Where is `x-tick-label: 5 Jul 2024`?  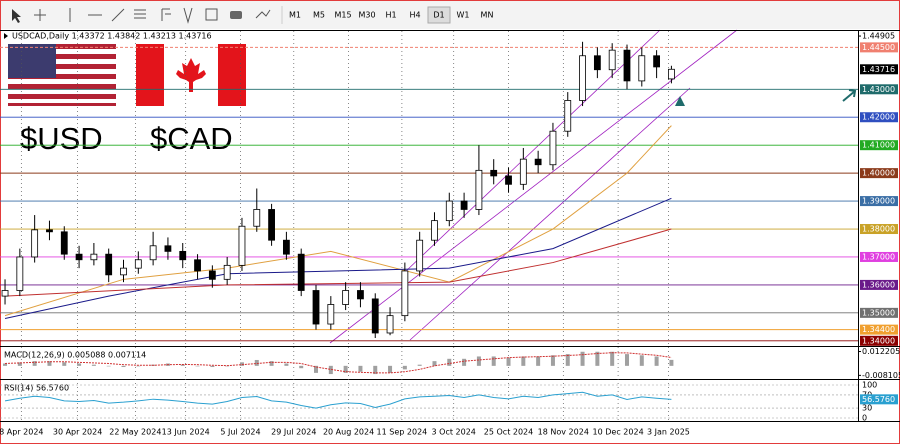 x-tick-label: 5 Jul 2024 is located at coordinates (240, 432).